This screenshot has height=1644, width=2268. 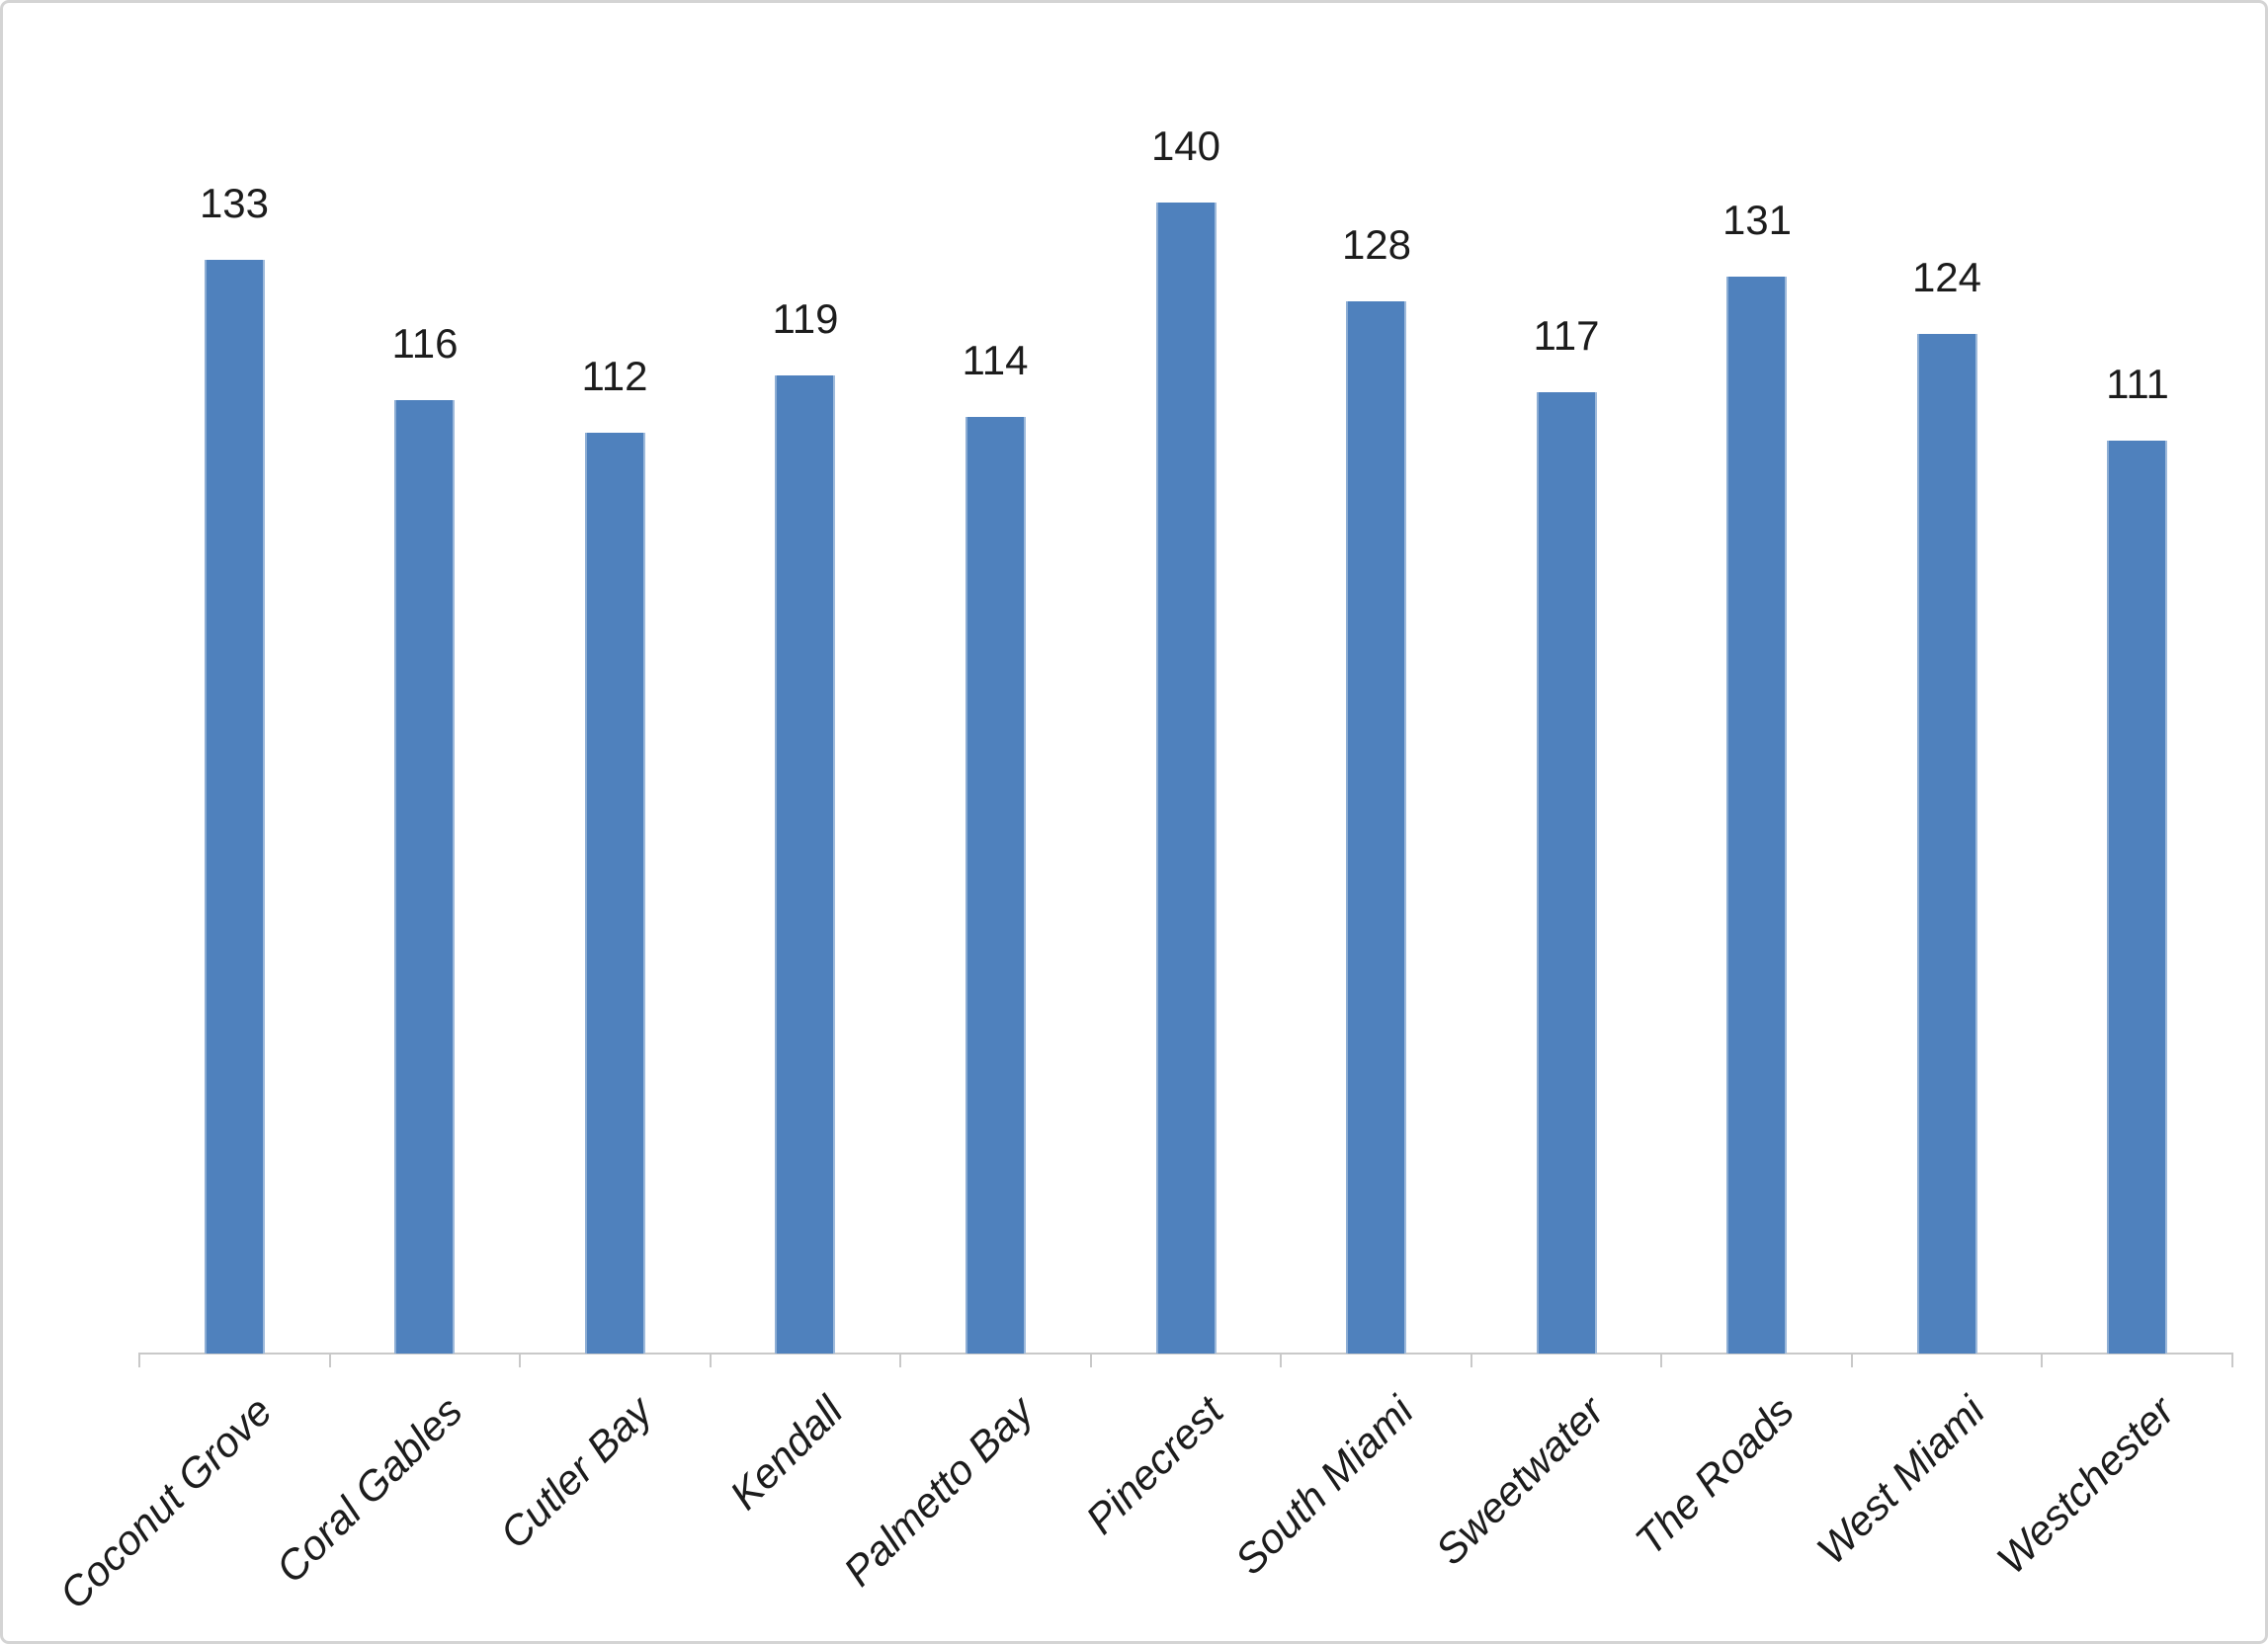 What do you see at coordinates (614, 376) in the screenshot?
I see `data-label: 112` at bounding box center [614, 376].